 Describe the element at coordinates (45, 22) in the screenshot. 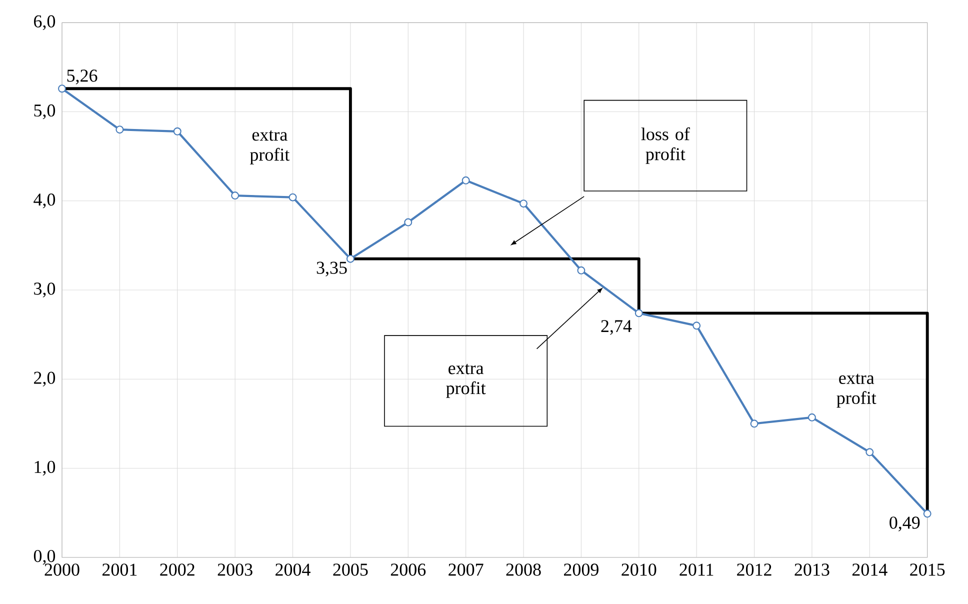

I see `y-tick-label: 6,0` at that location.